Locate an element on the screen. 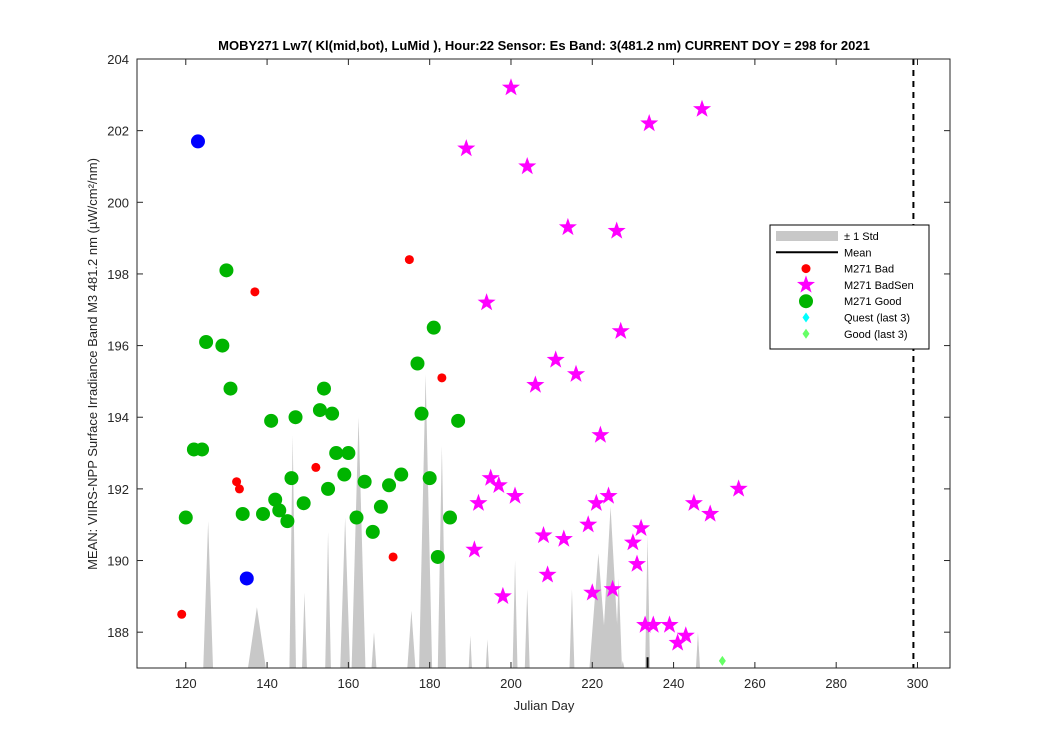  legend-swatch-std is located at coordinates (807, 236).